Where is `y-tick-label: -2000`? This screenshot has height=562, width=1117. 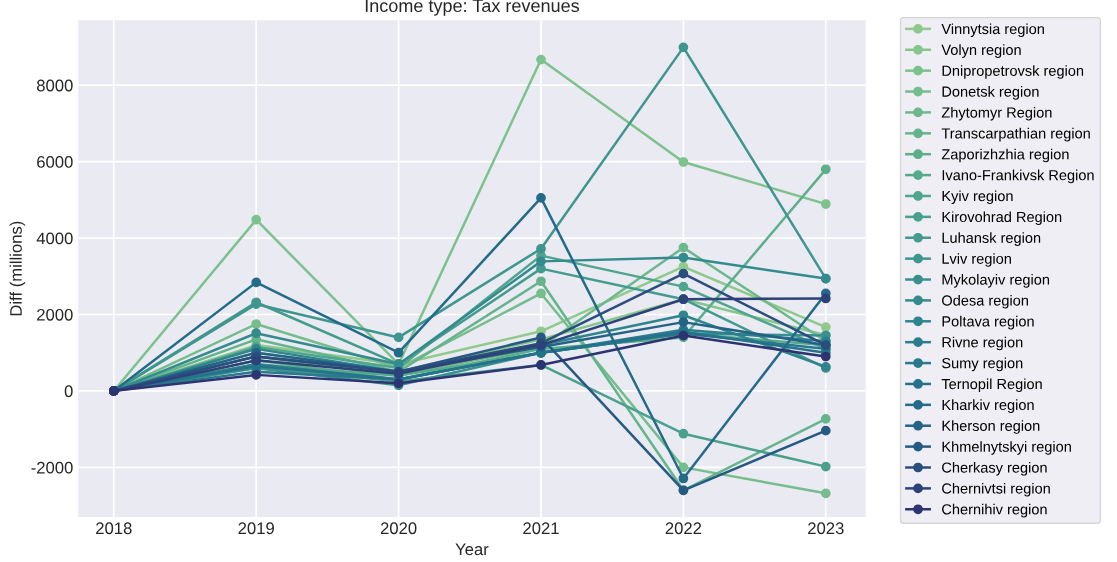
y-tick-label: -2000 is located at coordinates (52, 467).